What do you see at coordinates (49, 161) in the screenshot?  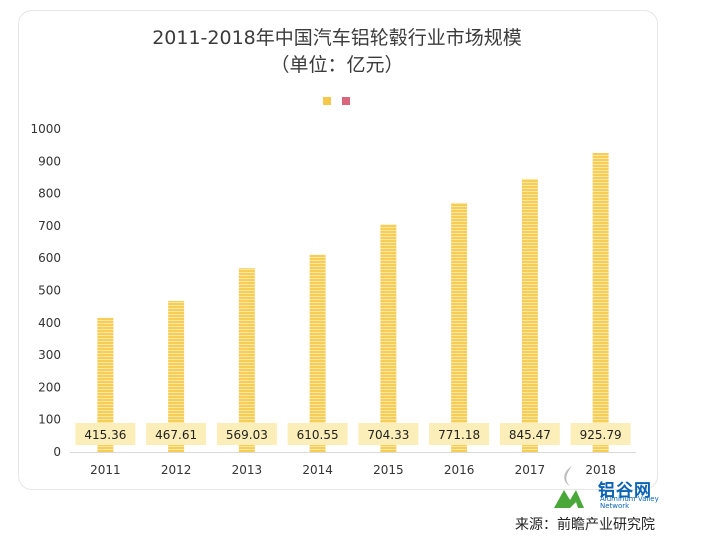 I see `y-tick-label: 900` at bounding box center [49, 161].